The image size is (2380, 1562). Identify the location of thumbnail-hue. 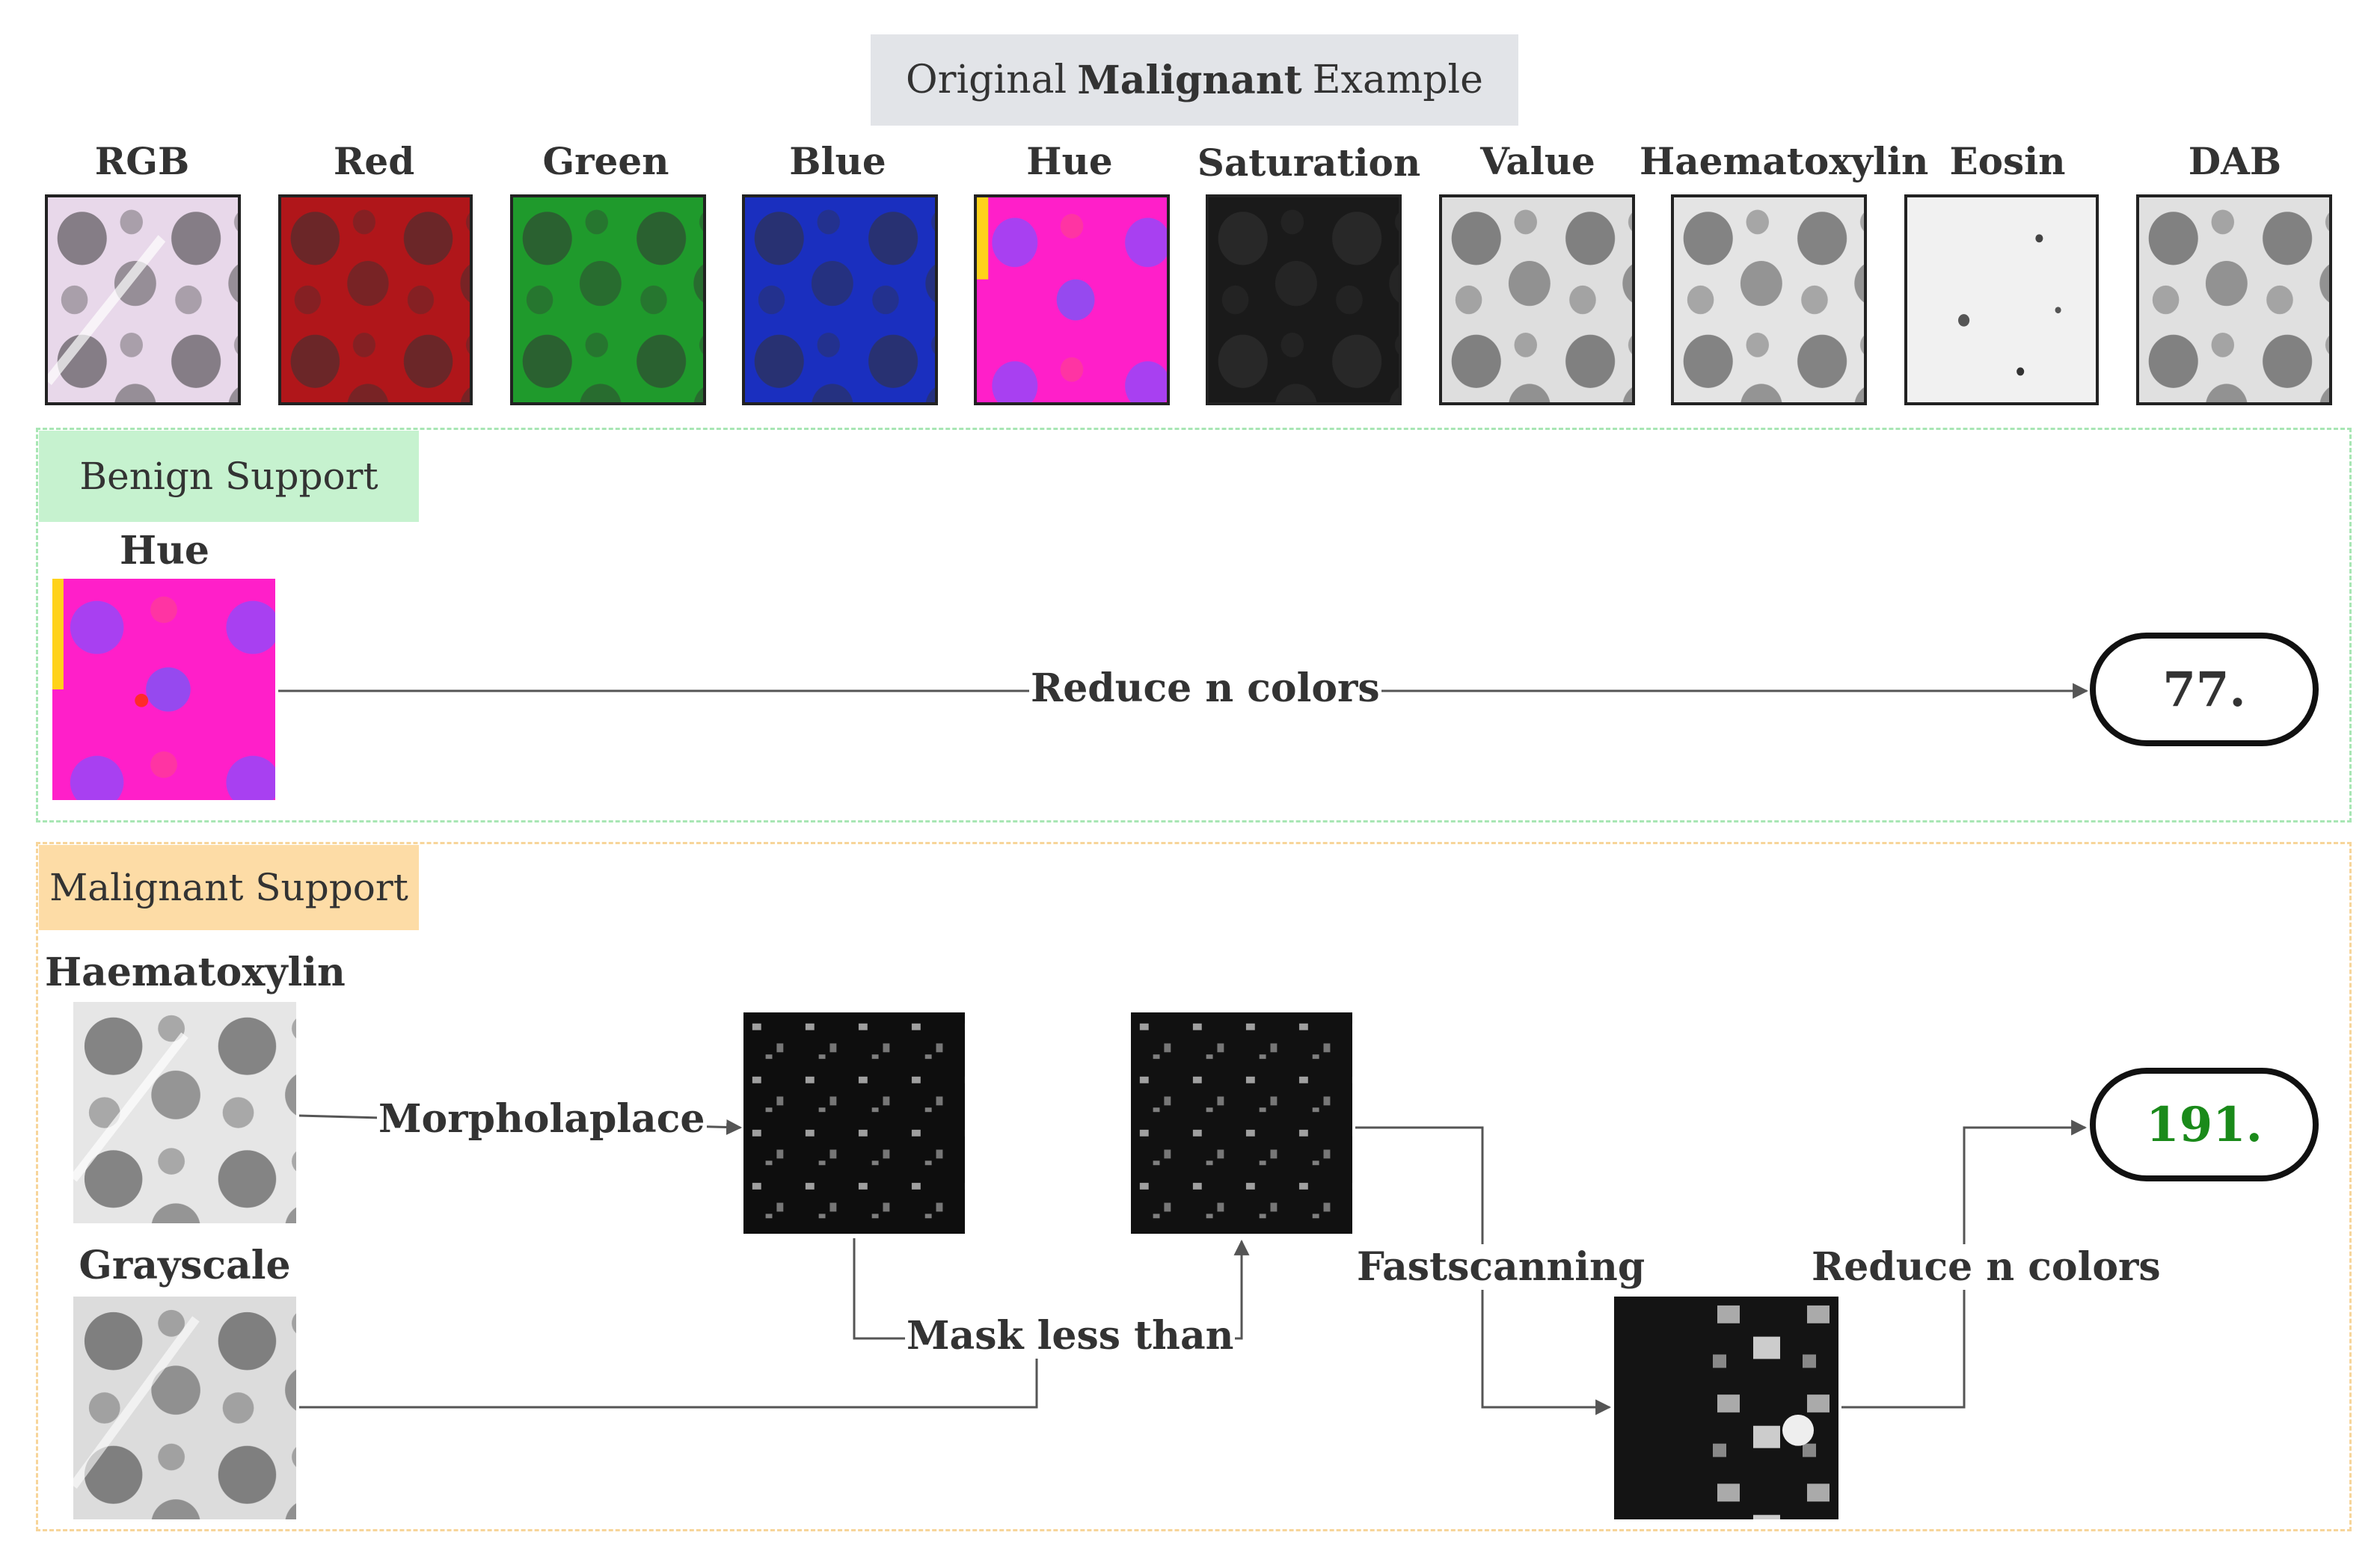
(1072, 299).